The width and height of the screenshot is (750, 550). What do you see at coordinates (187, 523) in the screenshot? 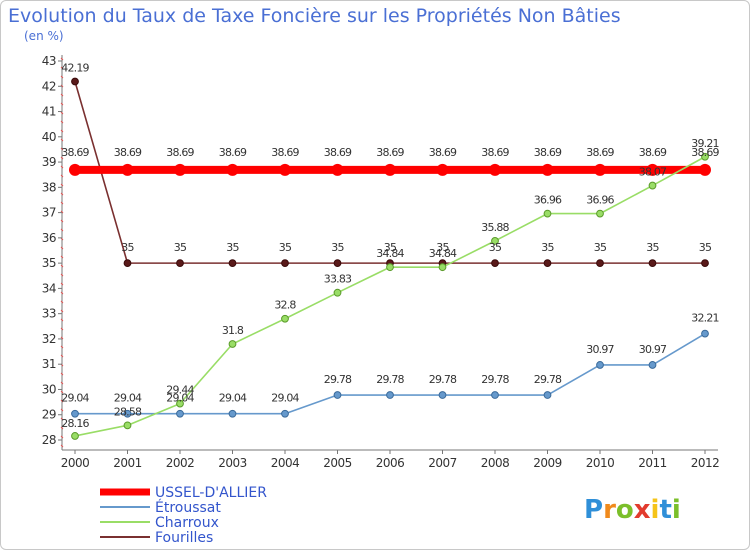
I see `legend-label-2: Charroux` at bounding box center [187, 523].